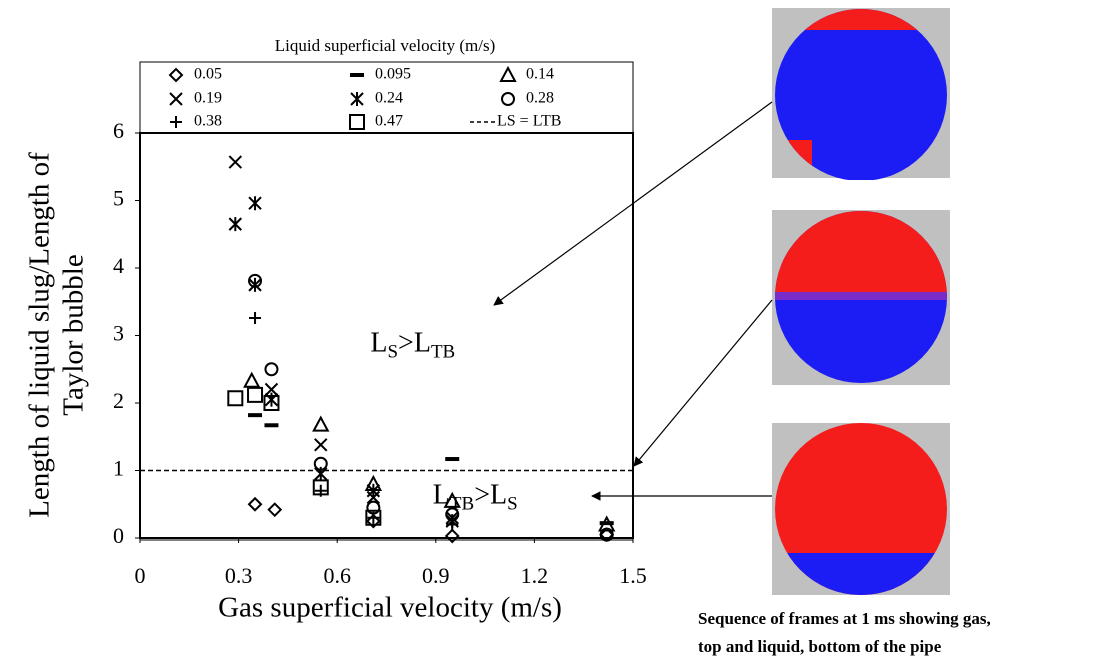  I want to click on x-tick-label: 0.3, so click(239, 575).